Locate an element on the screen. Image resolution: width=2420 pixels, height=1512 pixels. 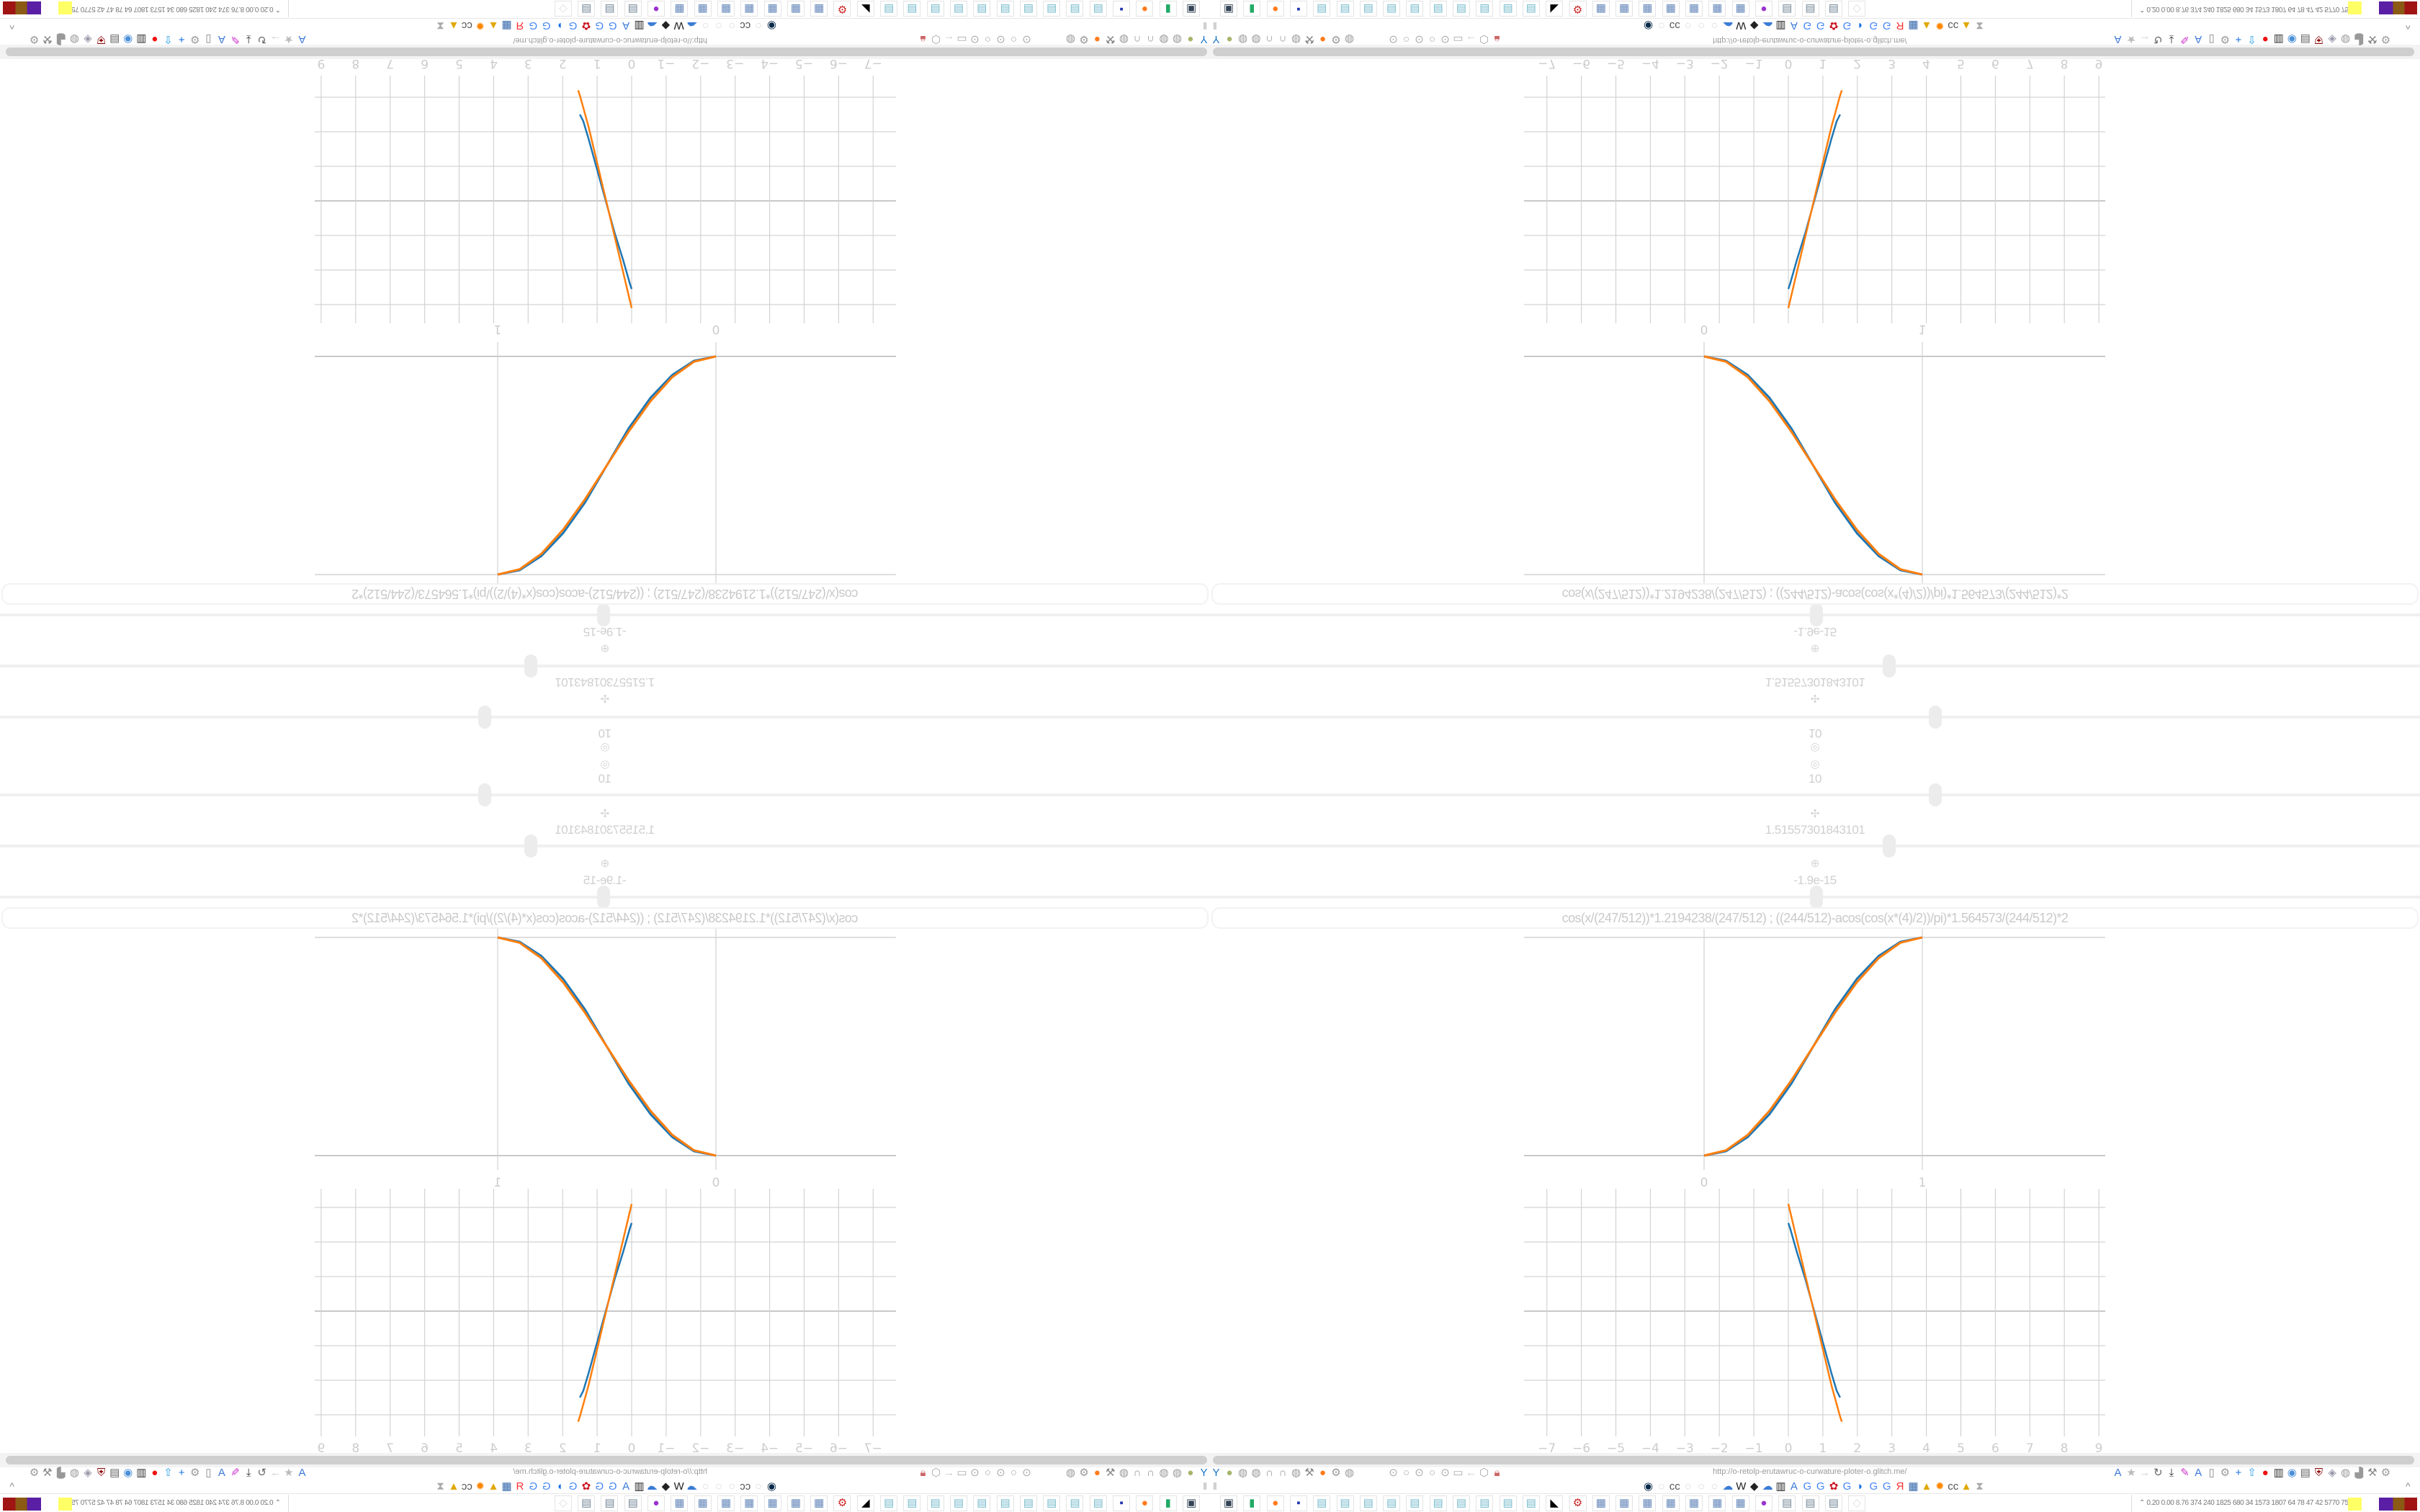
gear-red-icon: ⚙ is located at coordinates (842, 9).